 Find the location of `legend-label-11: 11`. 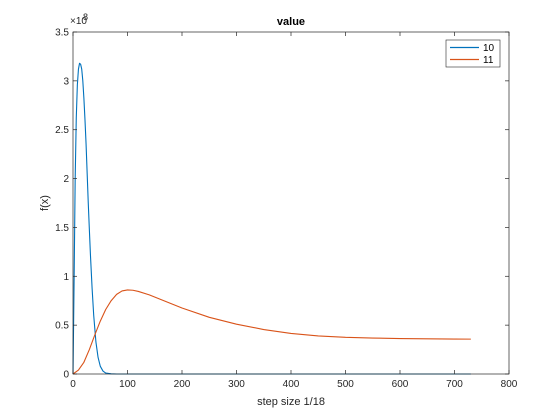

legend-label-11: 11 is located at coordinates (488, 60).